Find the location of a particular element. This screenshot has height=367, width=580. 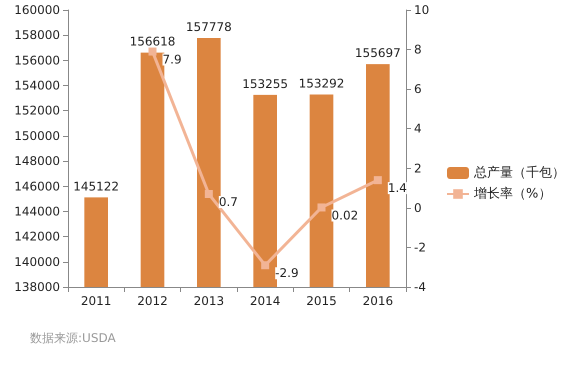

y2-tick-label: 8 is located at coordinates (418, 49).